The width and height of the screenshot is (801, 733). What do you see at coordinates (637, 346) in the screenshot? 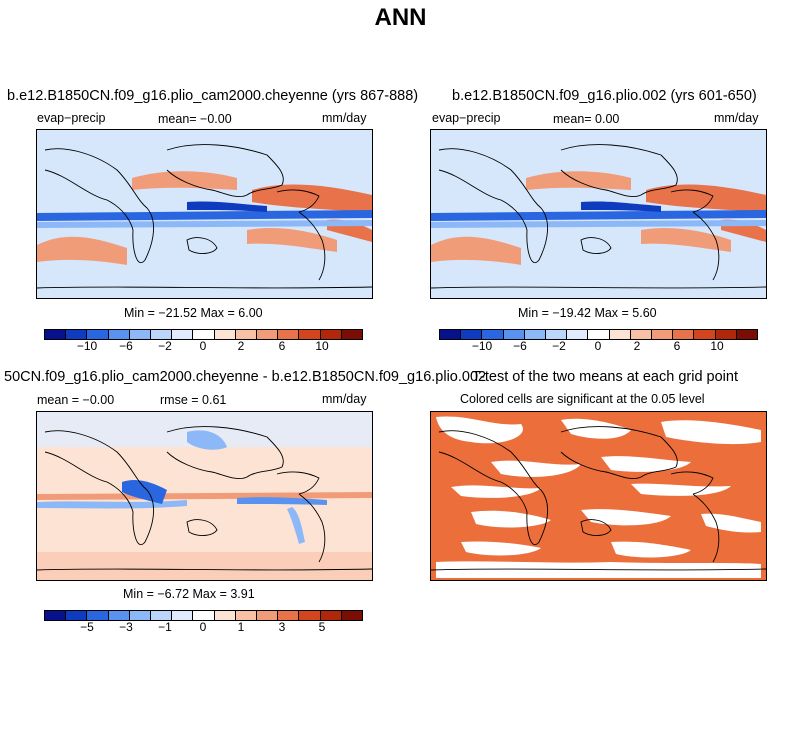
I see `cb2-tick: 2` at bounding box center [637, 346].